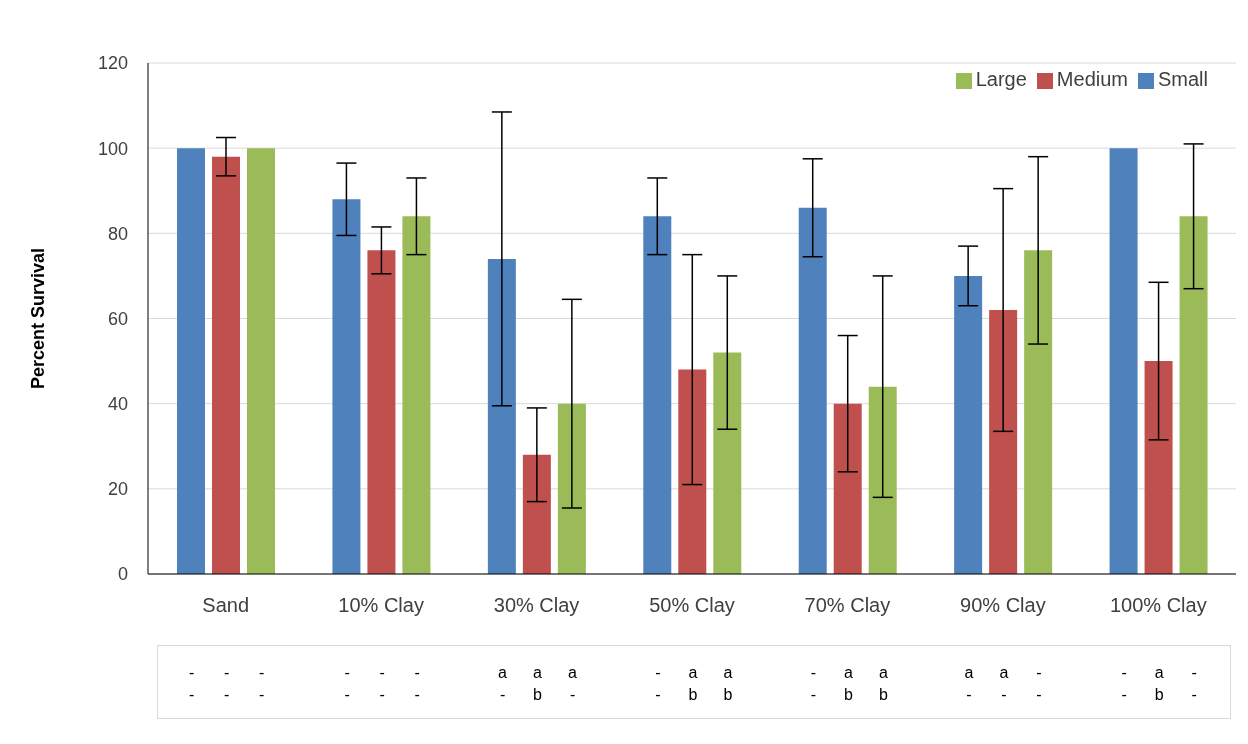 Image resolution: width=1248 pixels, height=744 pixels. What do you see at coordinates (1003, 605) in the screenshot?
I see `x-tick-label: 90% Clay` at bounding box center [1003, 605].